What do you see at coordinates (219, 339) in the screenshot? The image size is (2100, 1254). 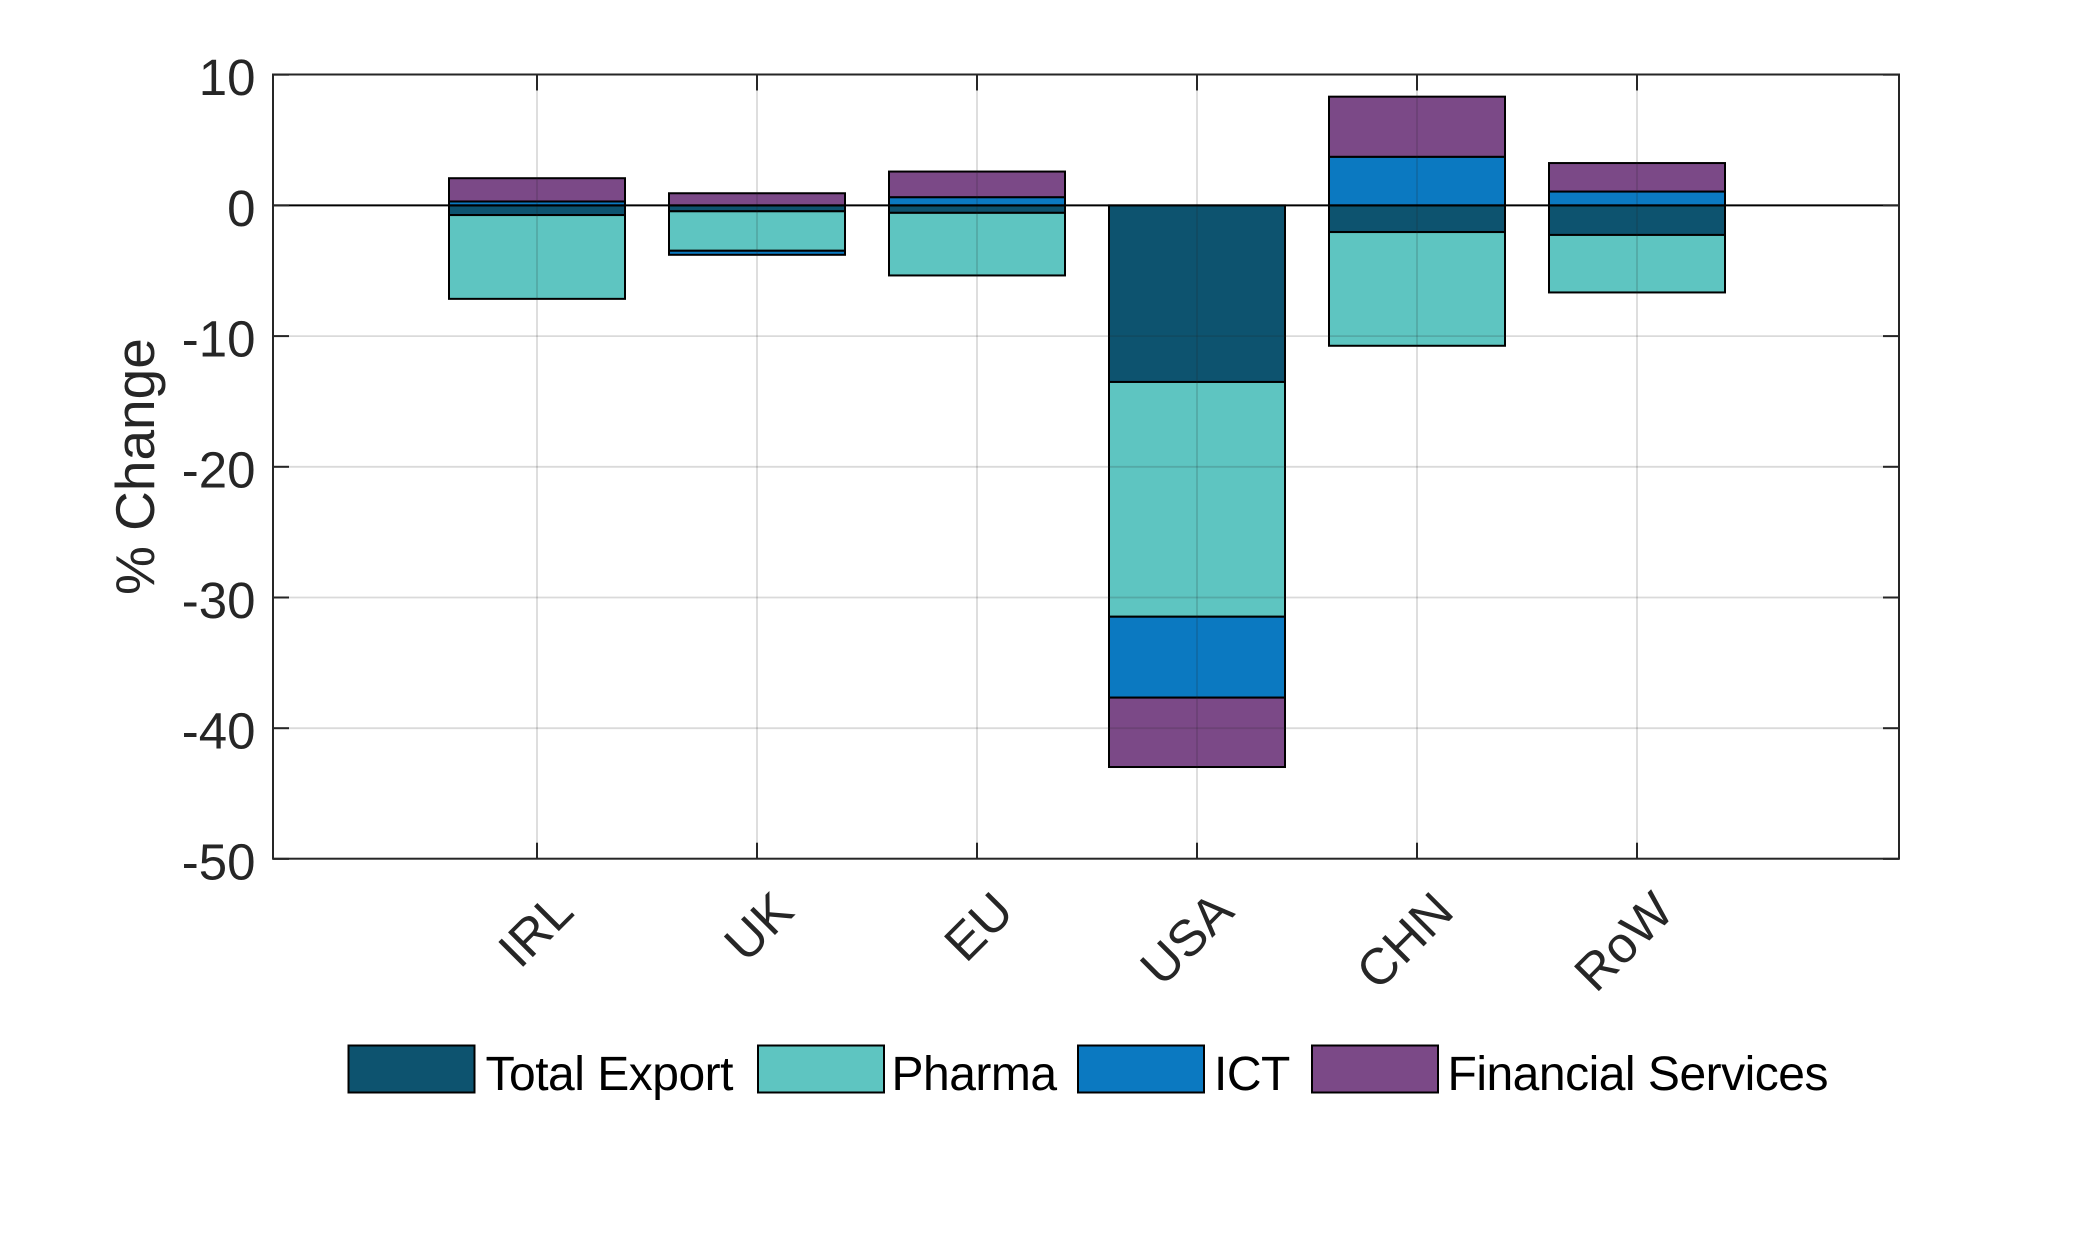 I see `svg-text: -10` at bounding box center [219, 339].